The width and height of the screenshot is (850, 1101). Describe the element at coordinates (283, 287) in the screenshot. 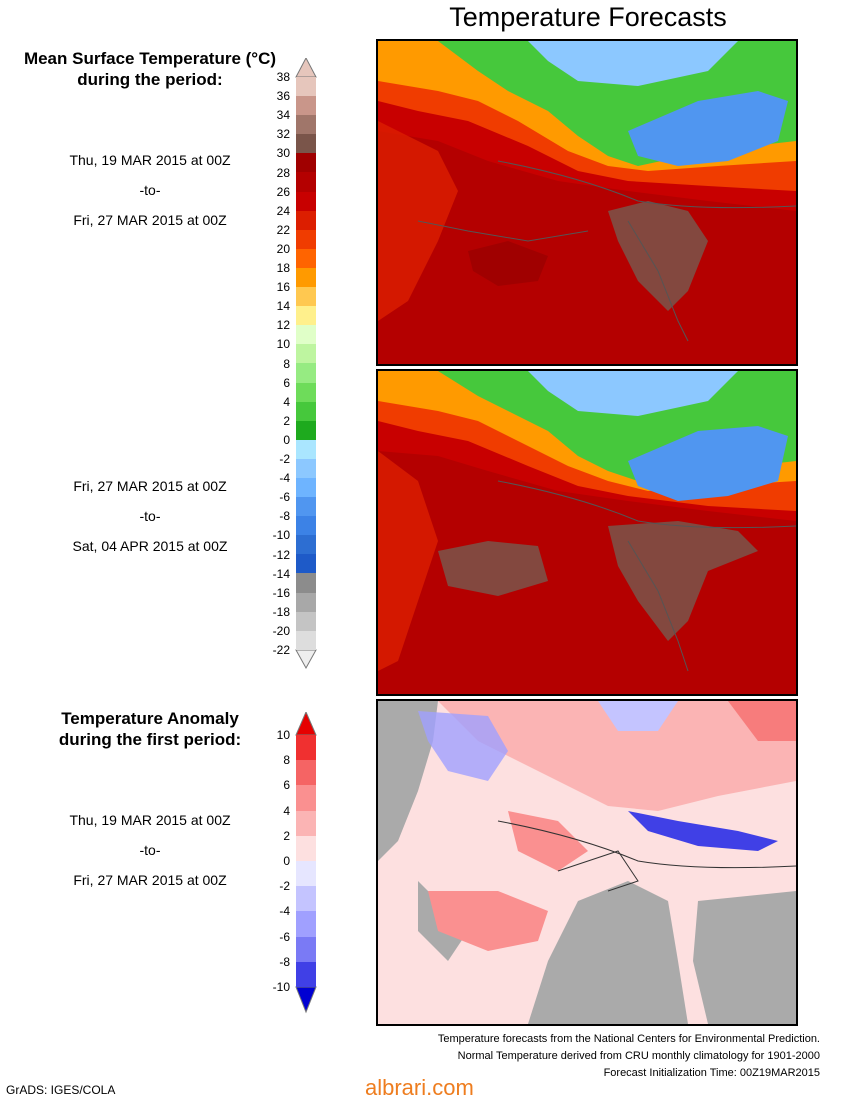

I see `mean-colorbar-tick-label: 16` at that location.